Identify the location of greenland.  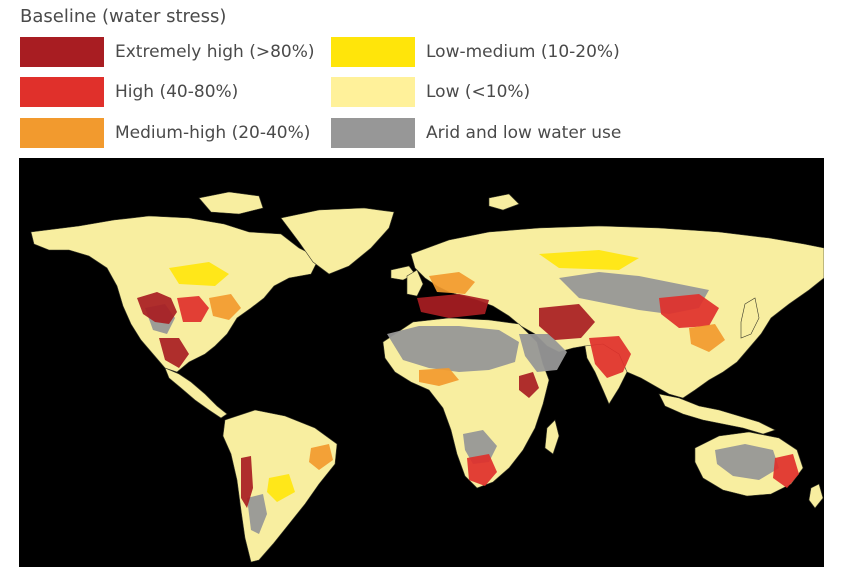
(337, 241).